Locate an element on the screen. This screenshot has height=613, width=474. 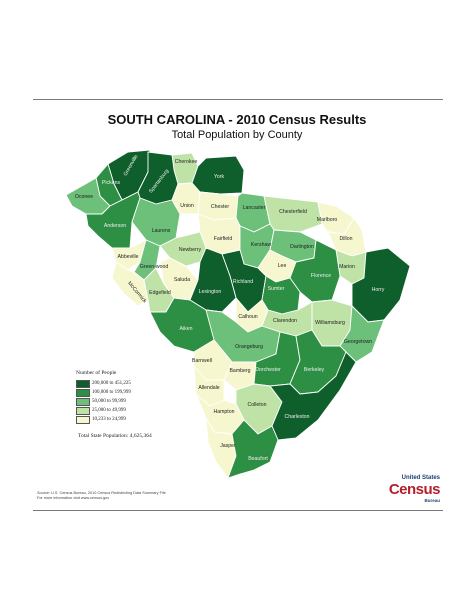
county-label: Bamberg is located at coordinates (239, 371).